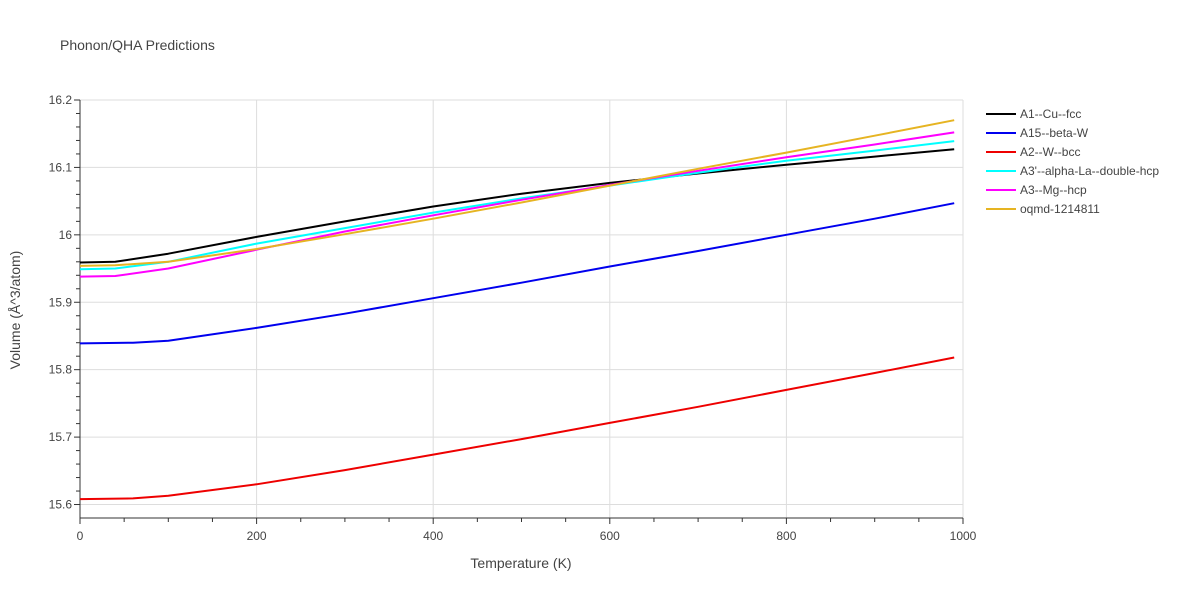 This screenshot has width=1200, height=600. What do you see at coordinates (61, 167) in the screenshot?
I see `y-tick-label: 16.1` at bounding box center [61, 167].